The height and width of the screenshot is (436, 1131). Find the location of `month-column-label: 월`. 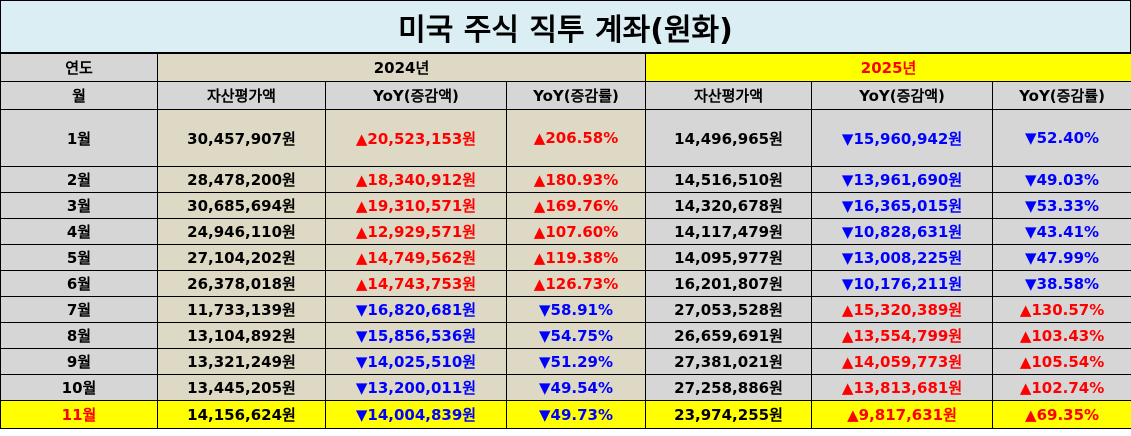

month-column-label: 월 is located at coordinates (79, 95).